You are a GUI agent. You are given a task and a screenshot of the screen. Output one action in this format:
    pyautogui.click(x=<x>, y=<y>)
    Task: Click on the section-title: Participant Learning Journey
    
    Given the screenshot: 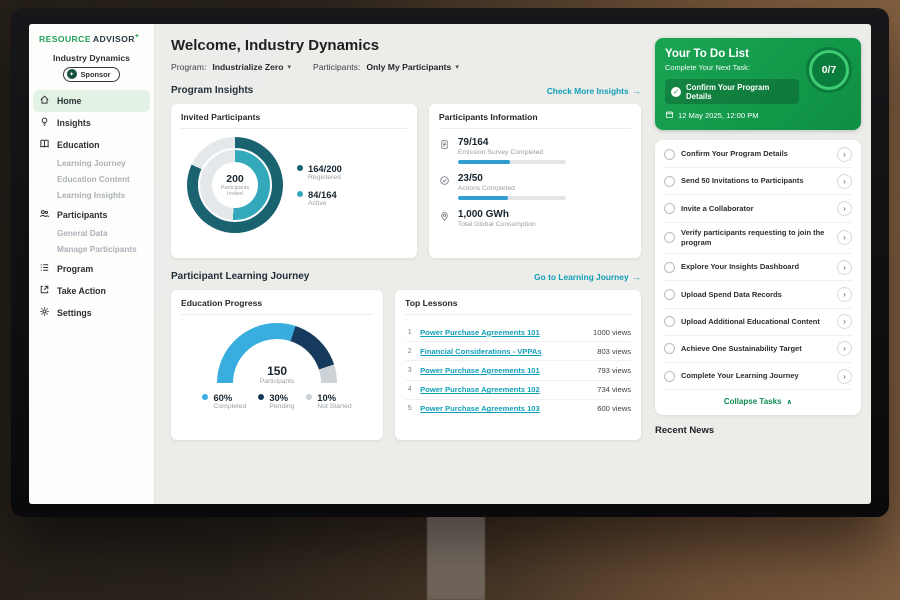 What is the action you would take?
    pyautogui.click(x=240, y=276)
    